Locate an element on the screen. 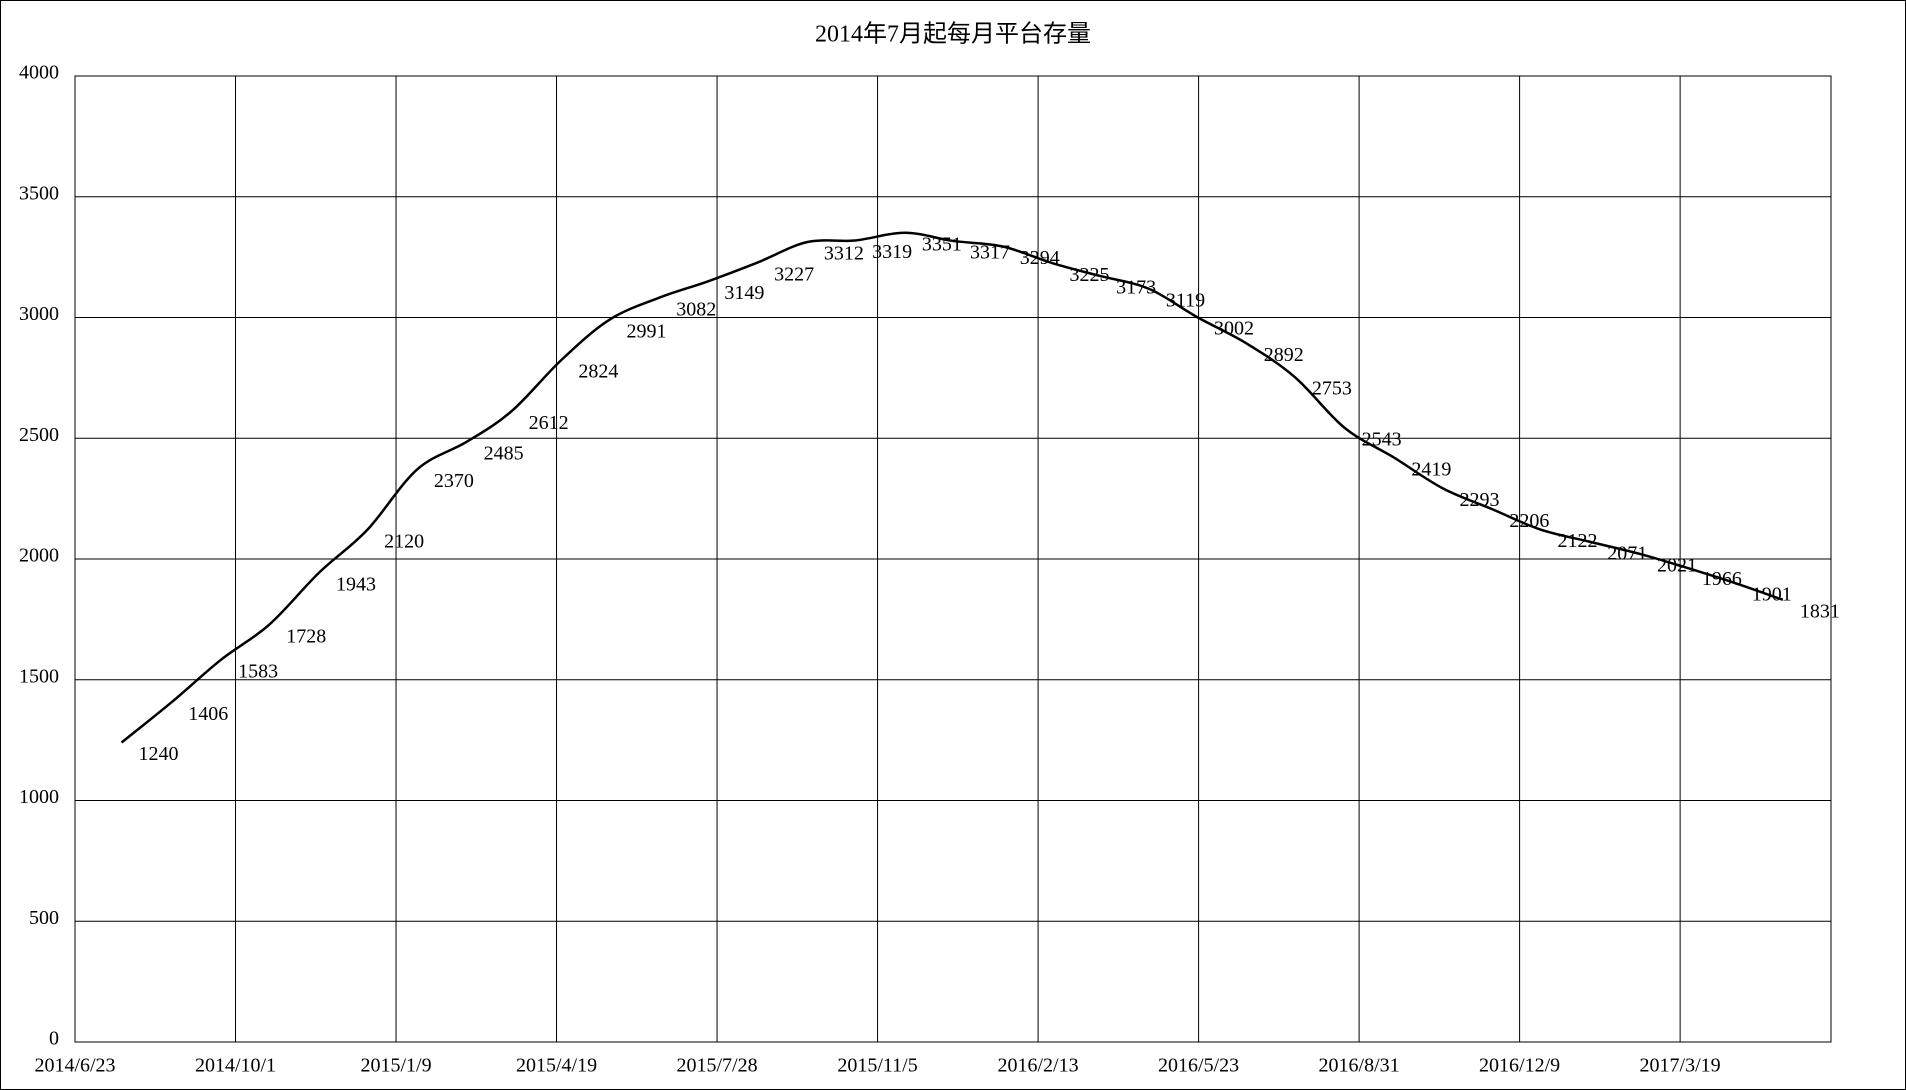 This screenshot has height=1090, width=1906. data-label: 3294 is located at coordinates (1040, 258).